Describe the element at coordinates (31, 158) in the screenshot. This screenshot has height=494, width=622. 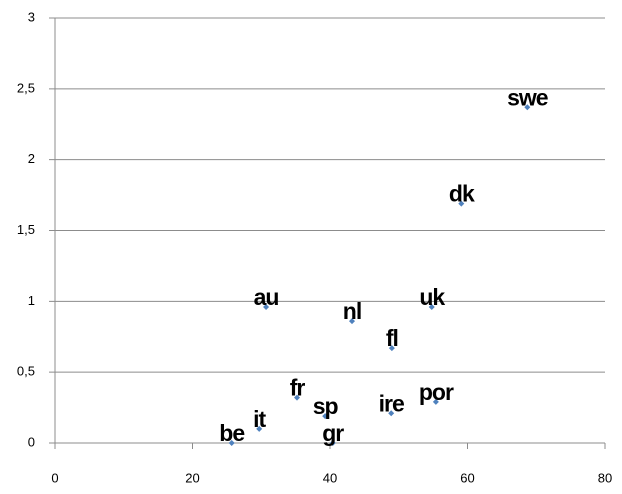
I see `y-tick-label: 2` at that location.